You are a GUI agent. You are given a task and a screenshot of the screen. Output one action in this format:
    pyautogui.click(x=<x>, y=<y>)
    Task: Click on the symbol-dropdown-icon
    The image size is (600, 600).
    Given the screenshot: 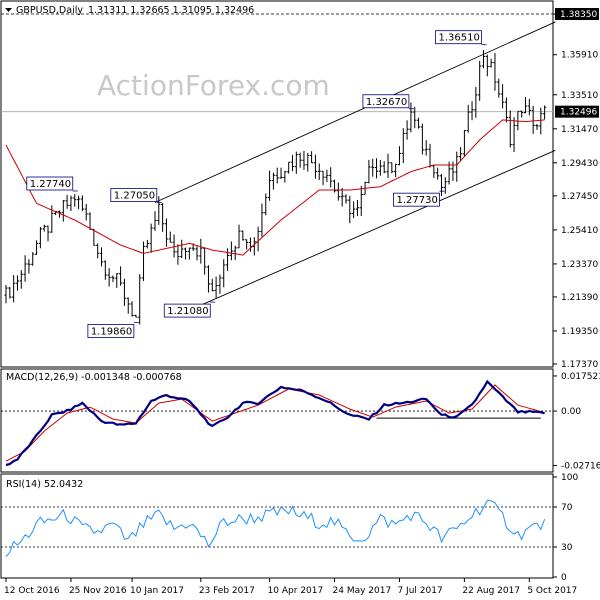 What is the action you would take?
    pyautogui.click(x=8, y=10)
    